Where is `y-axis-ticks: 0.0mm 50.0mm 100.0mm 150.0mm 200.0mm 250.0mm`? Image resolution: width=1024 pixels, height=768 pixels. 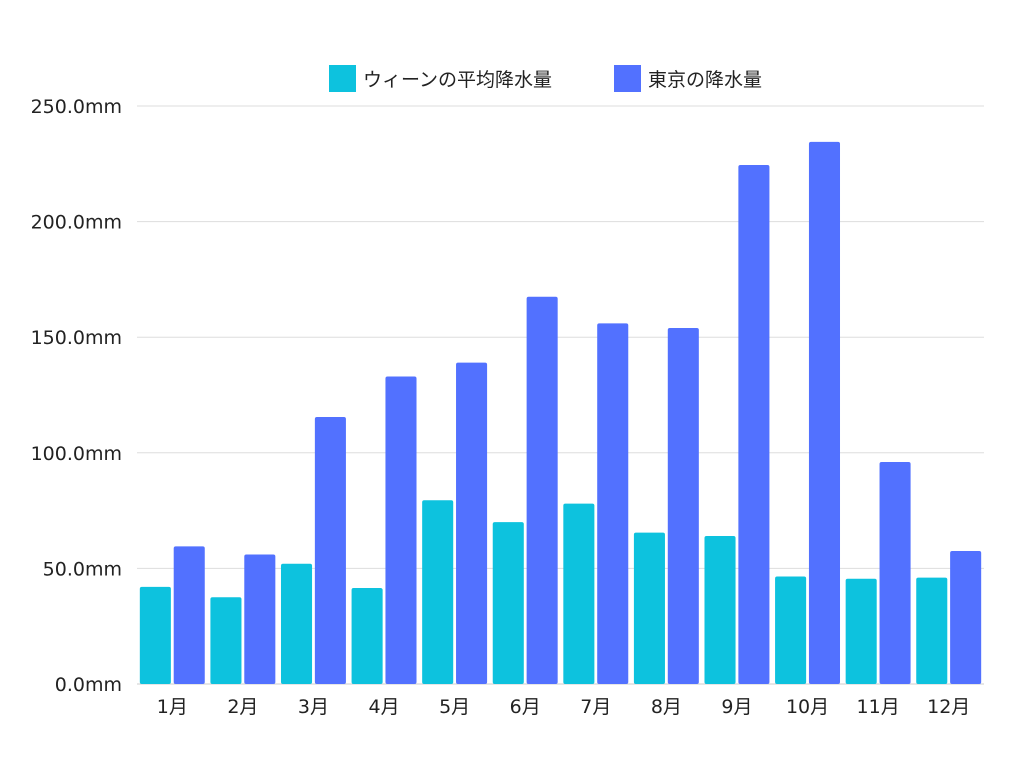 y-axis-ticks: 0.0mm 50.0mm 100.0mm 150.0mm 200.0mm 250.0mm is located at coordinates (76, 396).